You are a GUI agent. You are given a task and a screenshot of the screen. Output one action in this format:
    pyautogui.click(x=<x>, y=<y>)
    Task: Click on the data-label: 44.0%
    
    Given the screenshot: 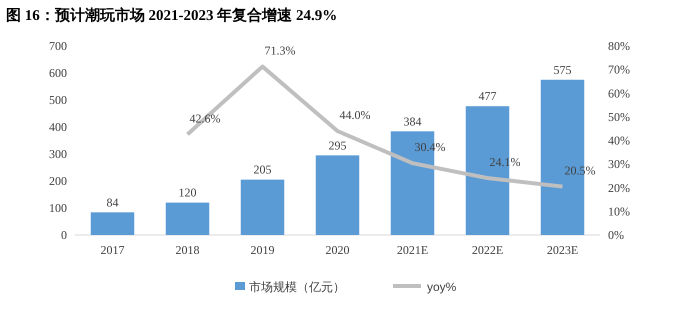 What is the action you would take?
    pyautogui.click(x=355, y=115)
    